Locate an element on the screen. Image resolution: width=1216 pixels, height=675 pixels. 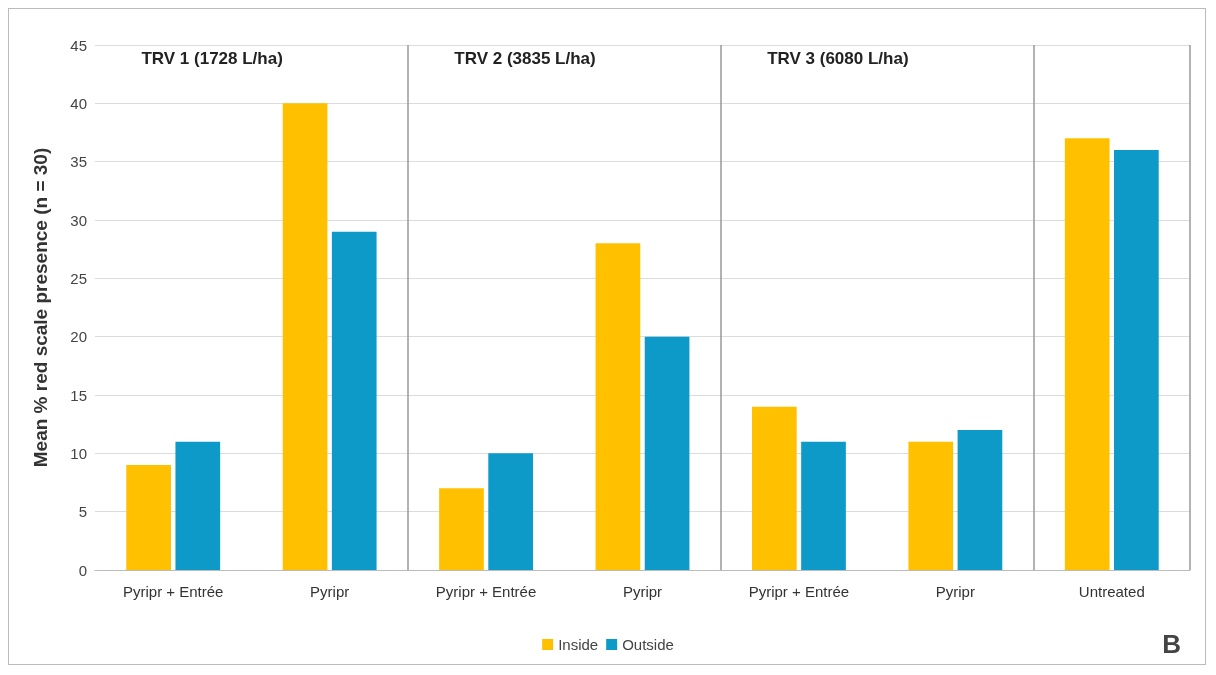
annotation: TRV 1 (1728 L/ha) is located at coordinates (212, 58).